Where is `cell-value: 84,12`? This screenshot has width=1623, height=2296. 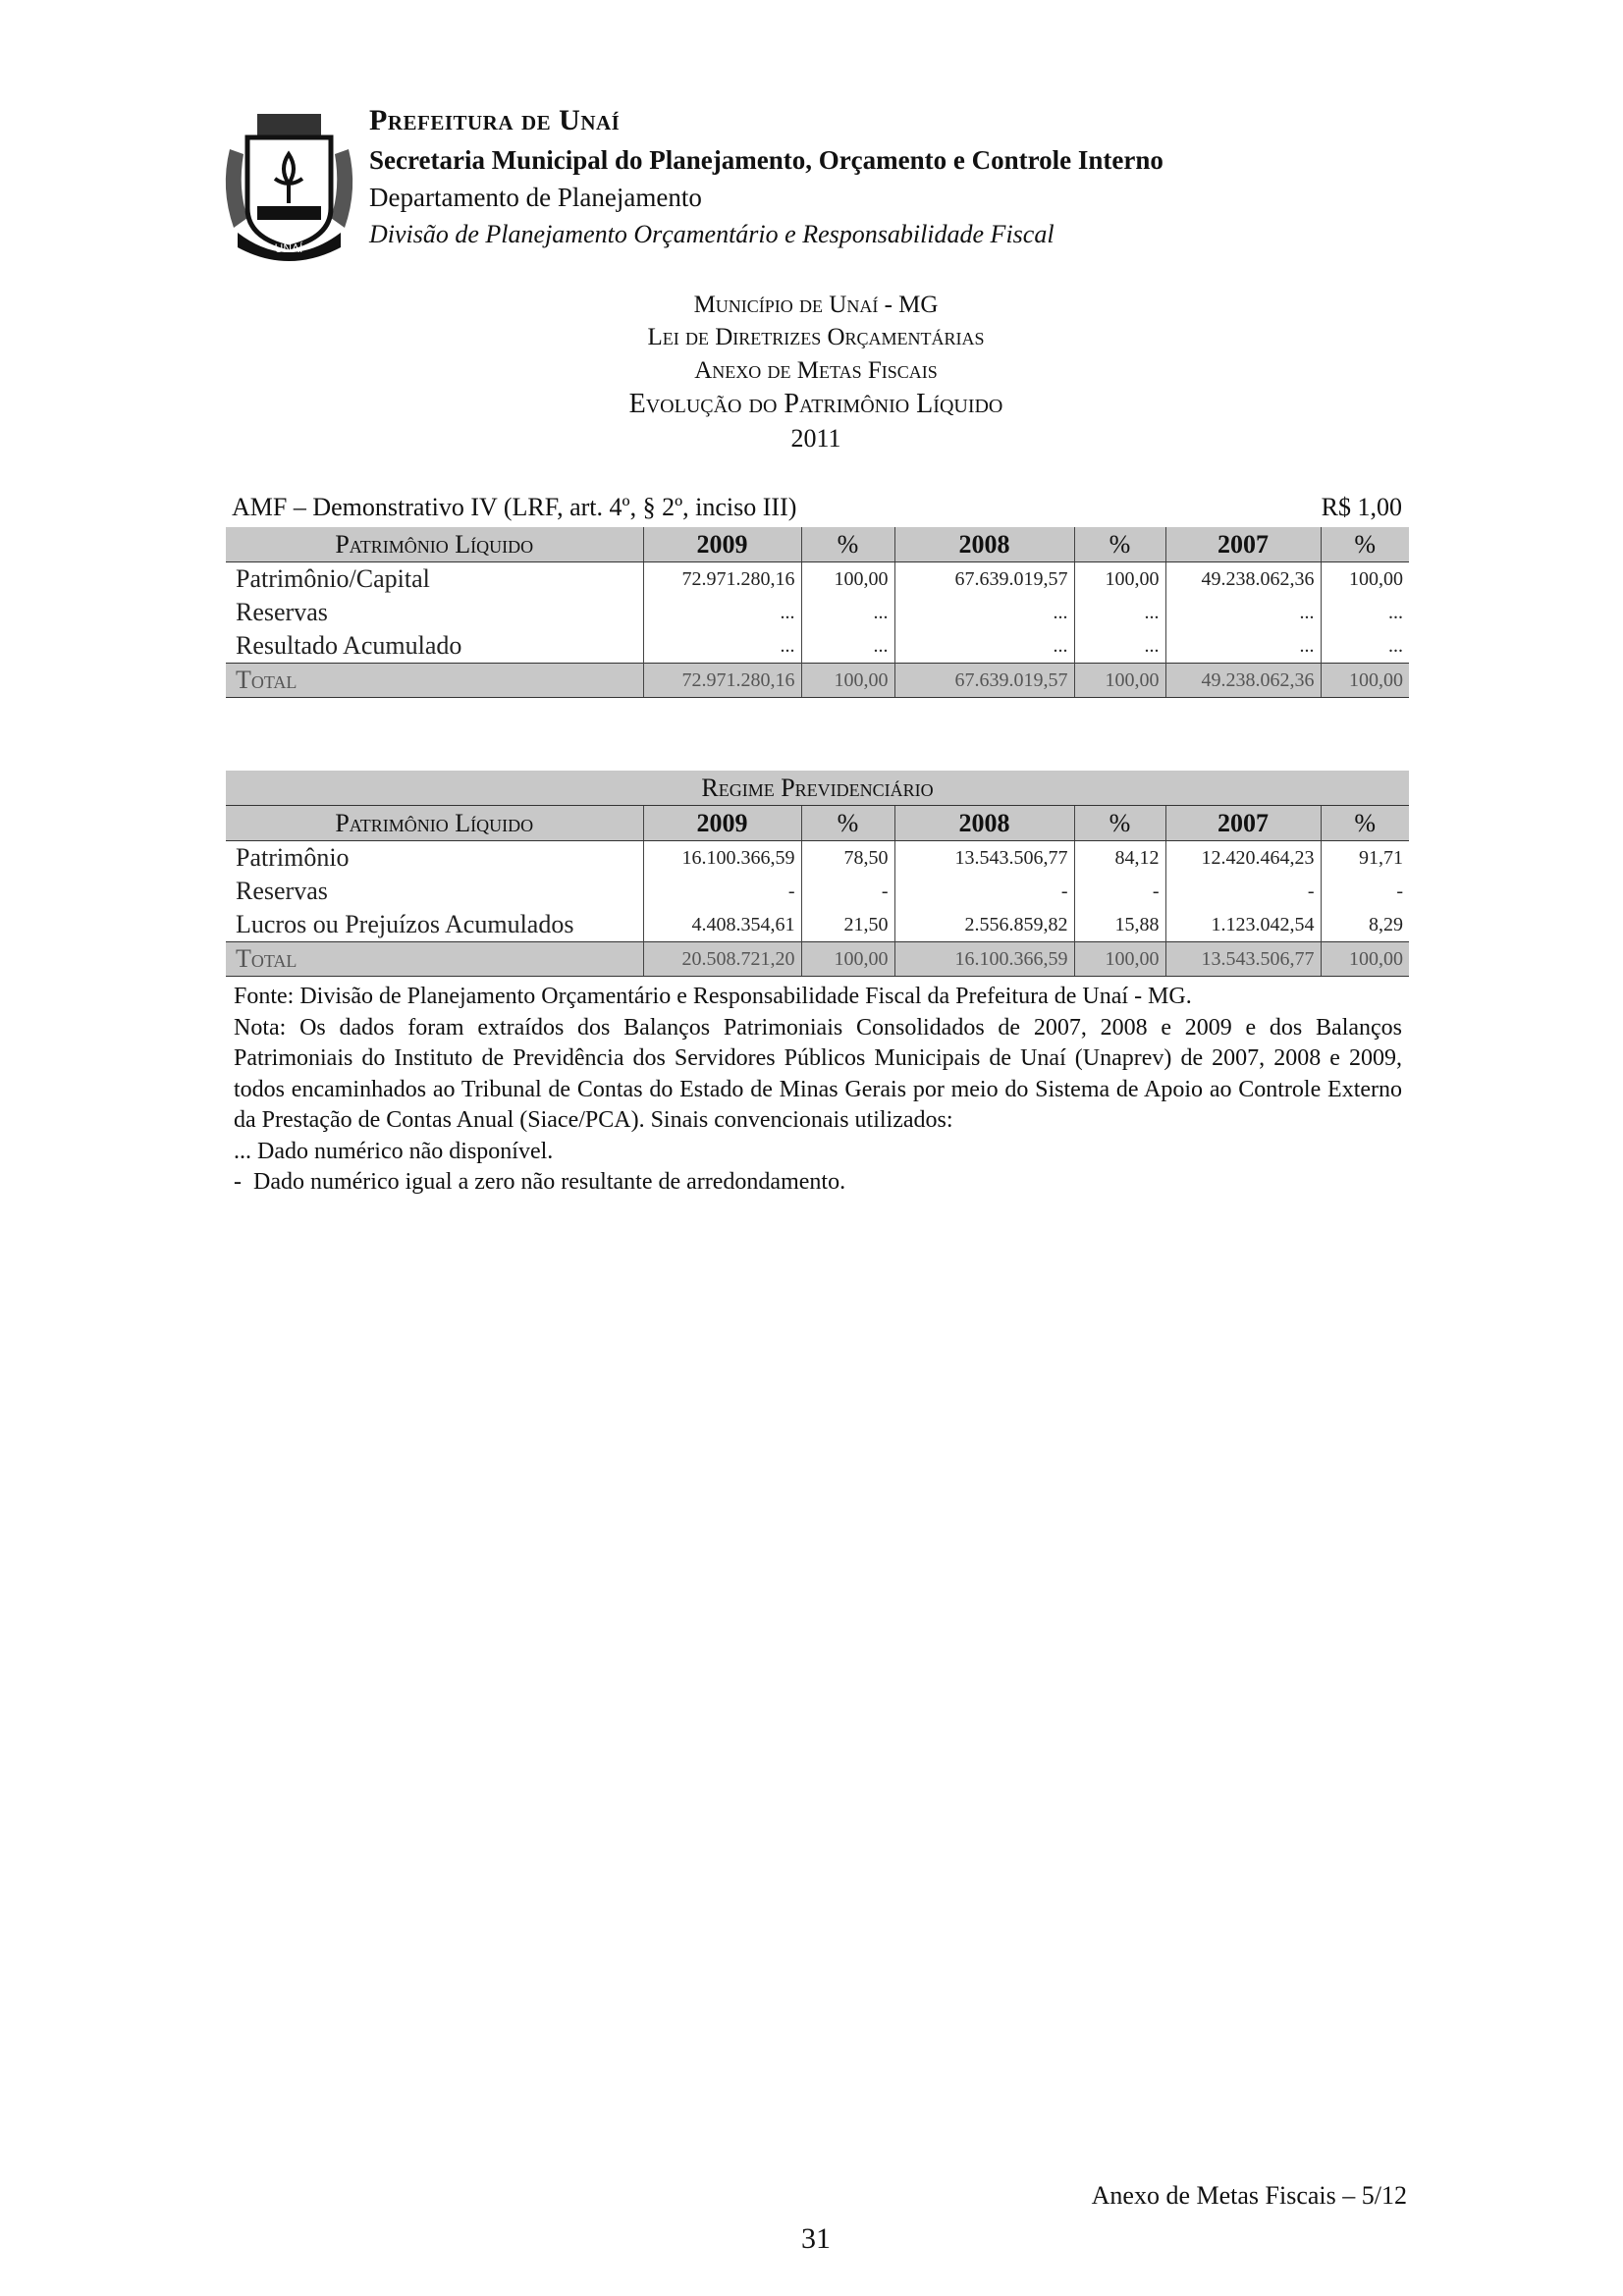 cell-value: 84,12 is located at coordinates (1119, 858).